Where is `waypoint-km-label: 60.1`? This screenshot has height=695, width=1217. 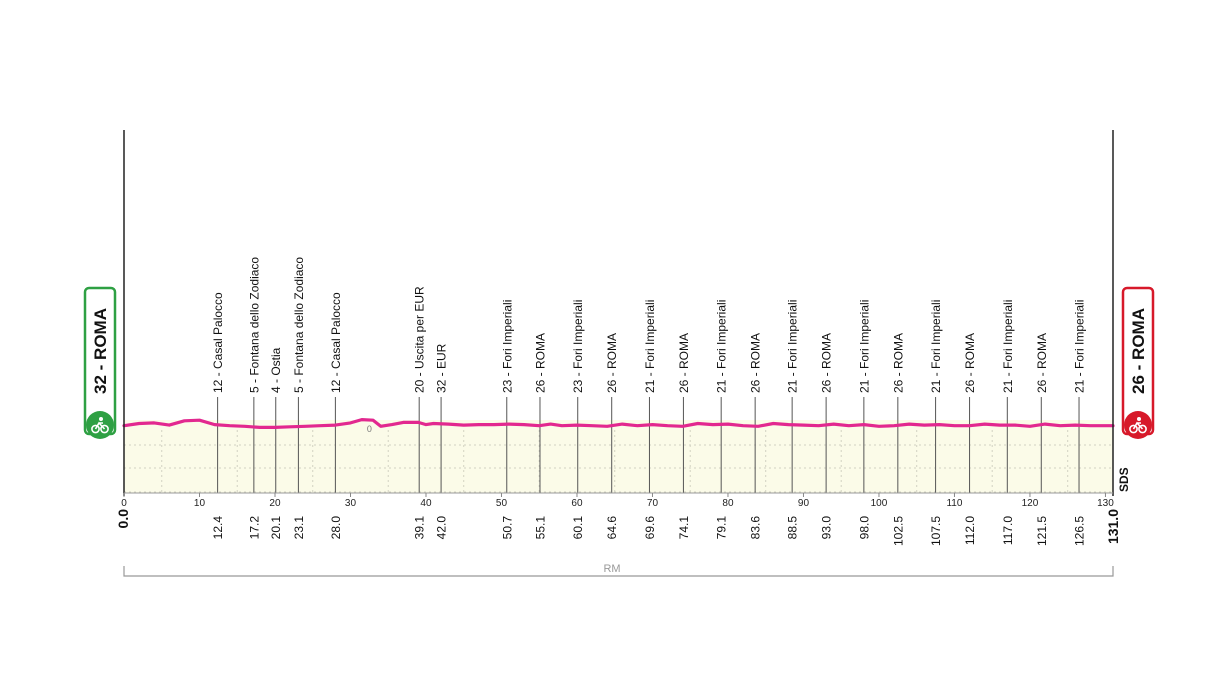 waypoint-km-label: 60.1 is located at coordinates (578, 528).